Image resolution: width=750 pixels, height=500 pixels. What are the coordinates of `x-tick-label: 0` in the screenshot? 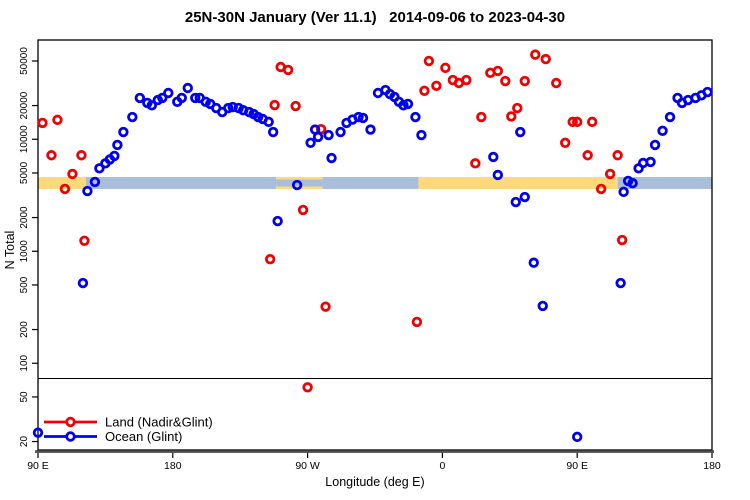 It's located at (442, 466).